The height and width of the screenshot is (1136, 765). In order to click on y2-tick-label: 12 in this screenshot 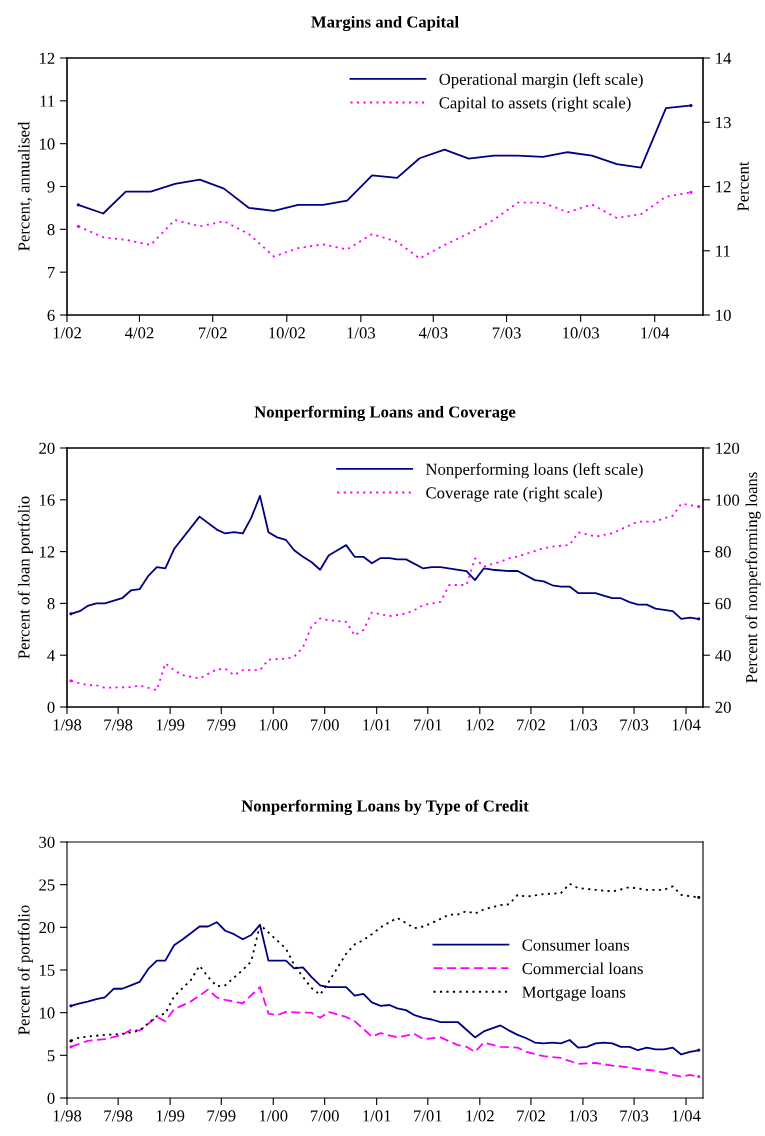, I will do `click(723, 187)`.